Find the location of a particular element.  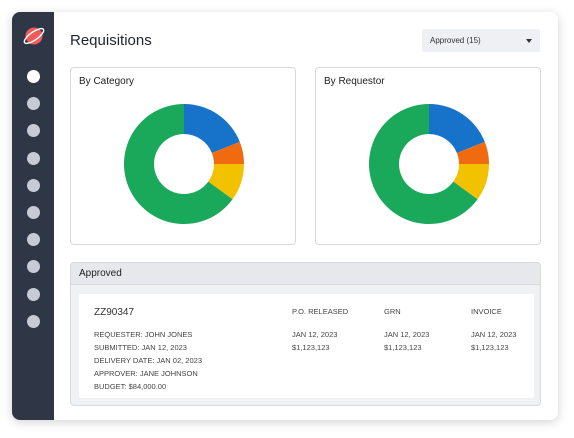

detail-approver: APPROVER: JANE JOHNSON is located at coordinates (146, 373).